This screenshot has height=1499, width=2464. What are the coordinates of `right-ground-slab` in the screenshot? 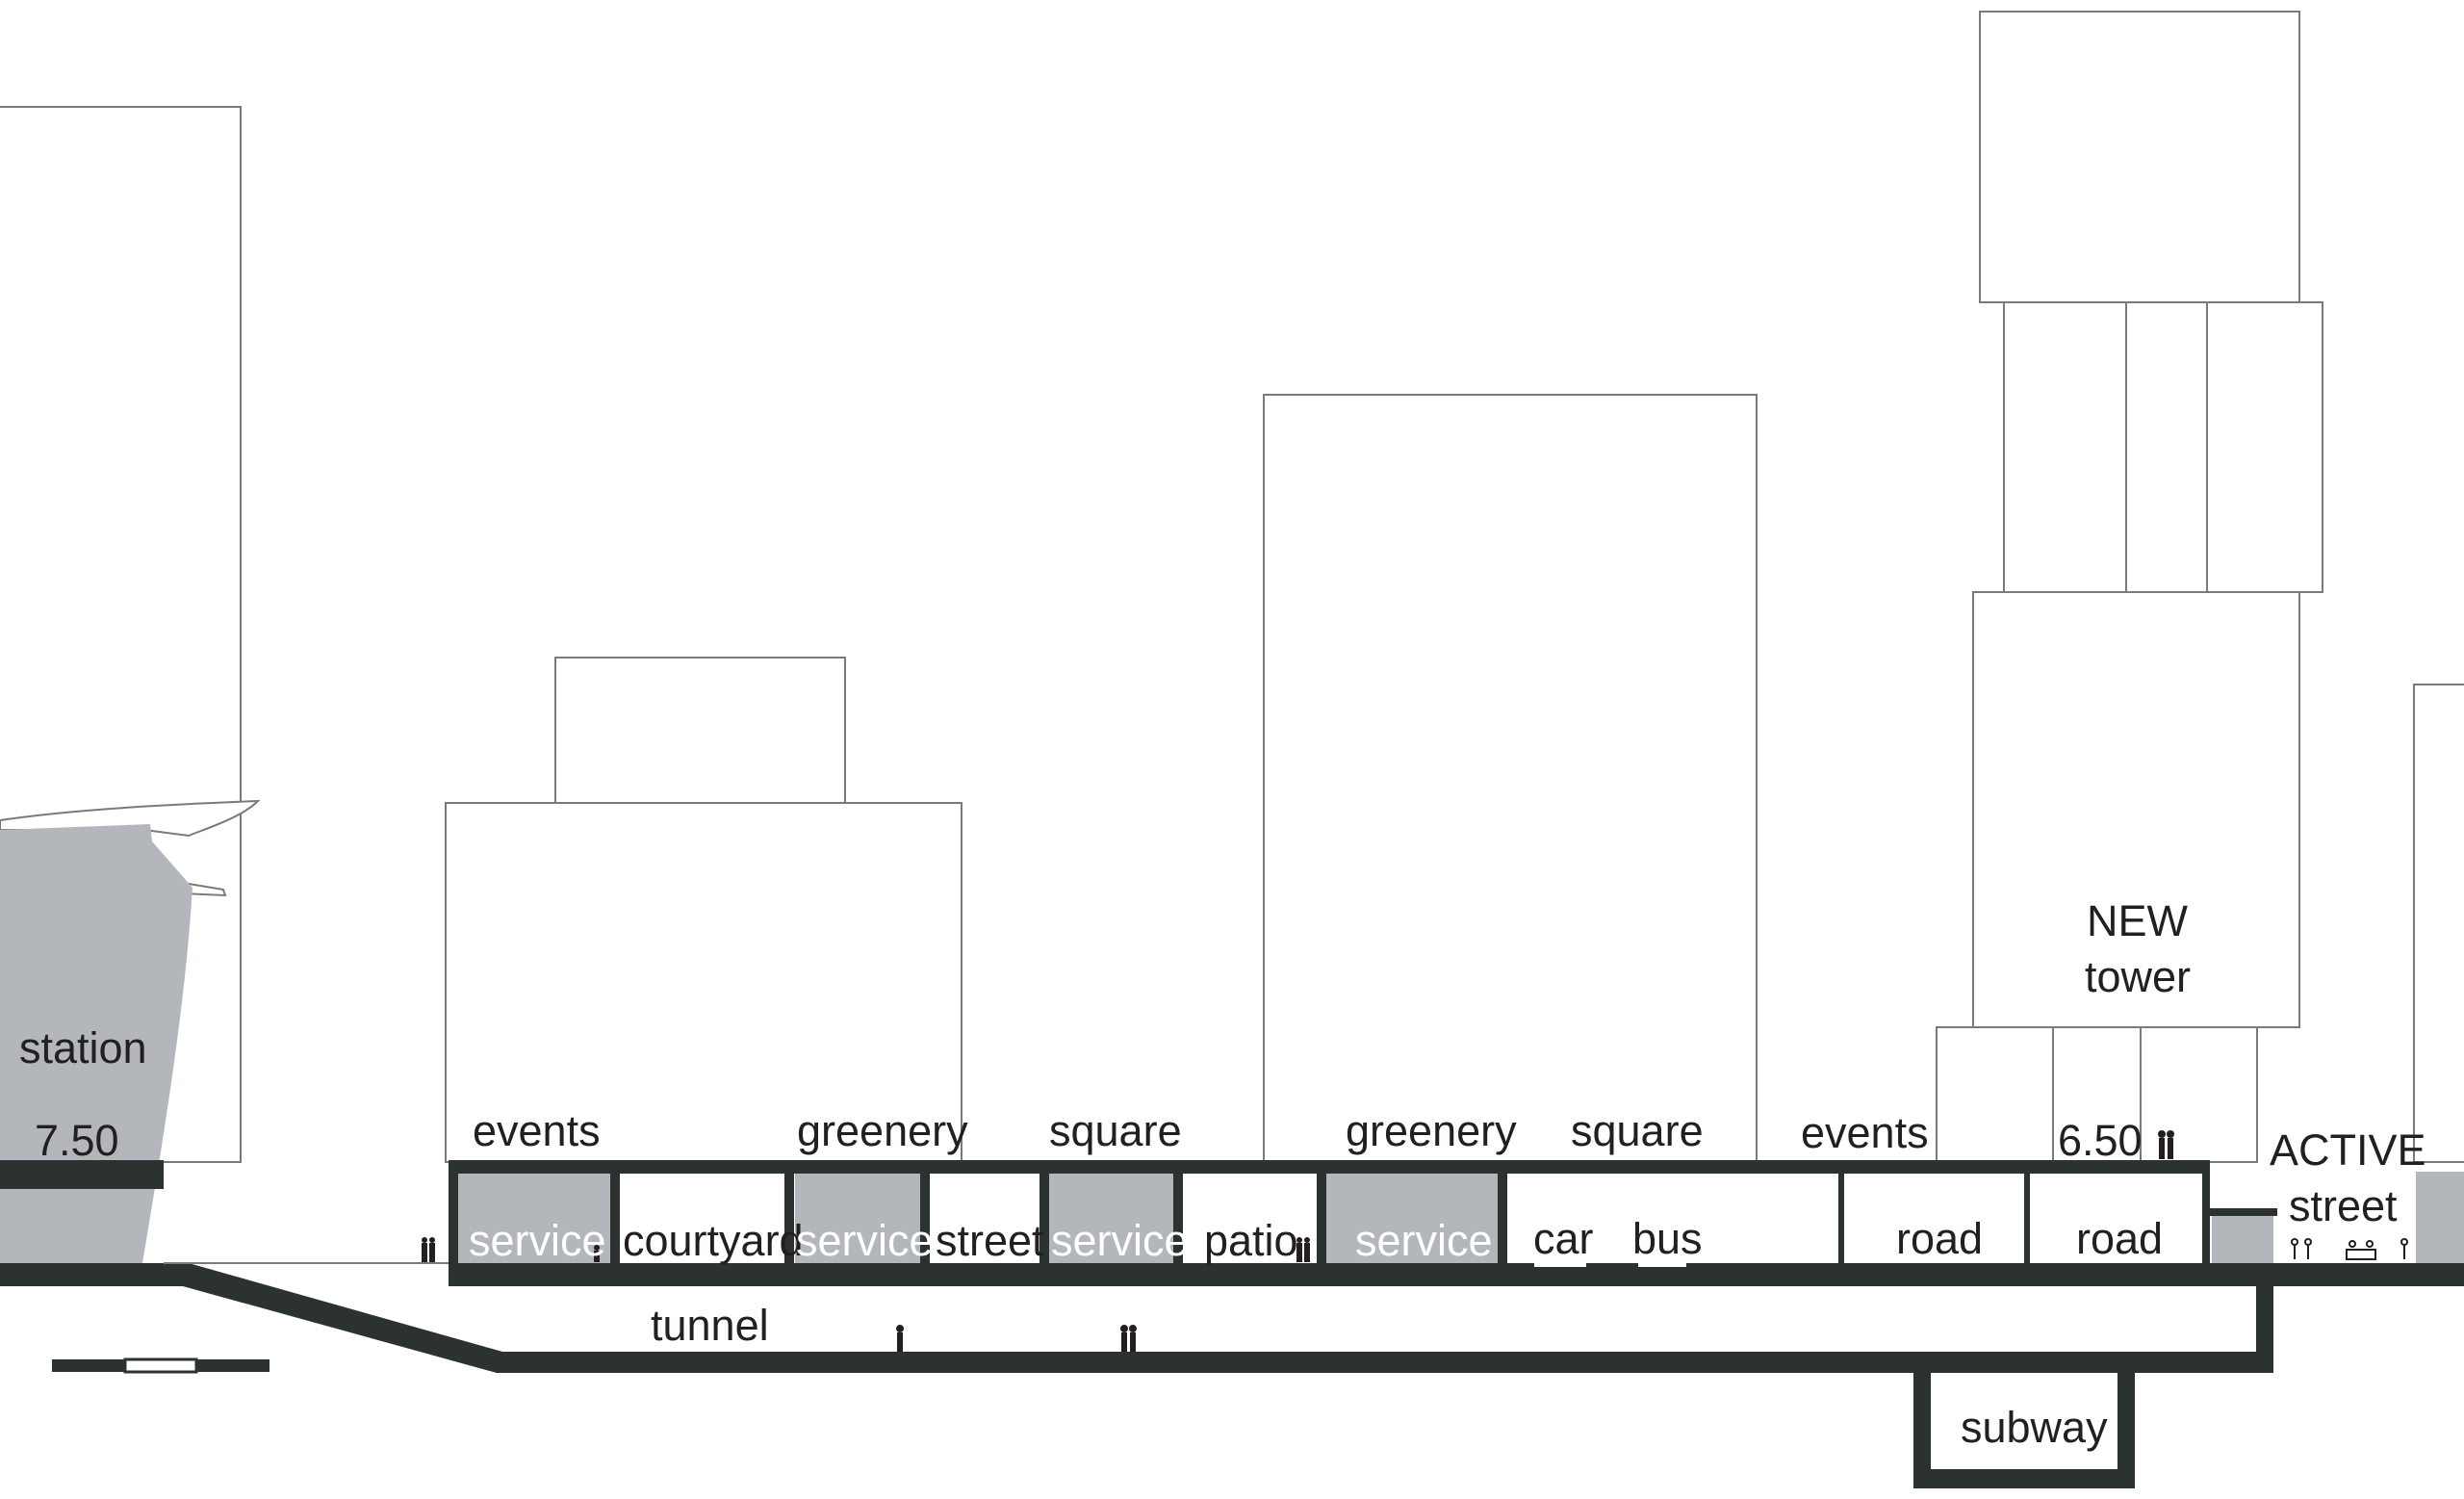 It's located at (2337, 1274).